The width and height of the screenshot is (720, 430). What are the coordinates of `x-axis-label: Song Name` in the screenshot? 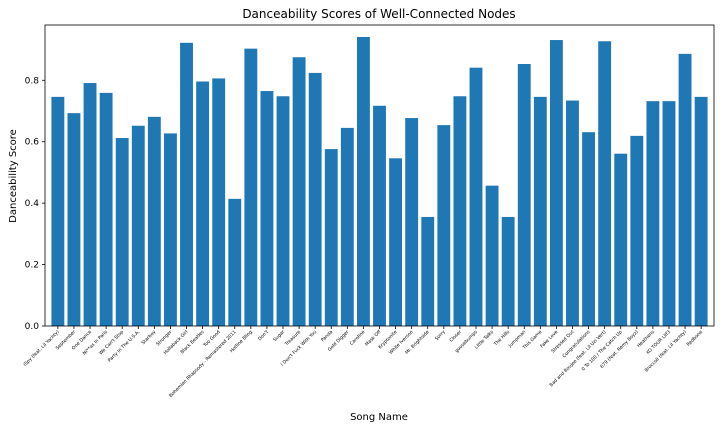 It's located at (379, 417).